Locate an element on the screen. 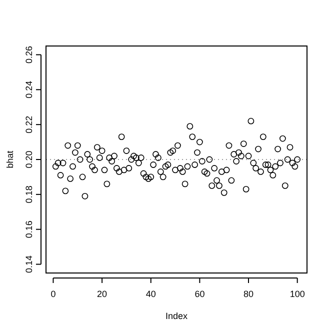 The image size is (332, 332). x-tick-label: 0 is located at coordinates (53, 293).